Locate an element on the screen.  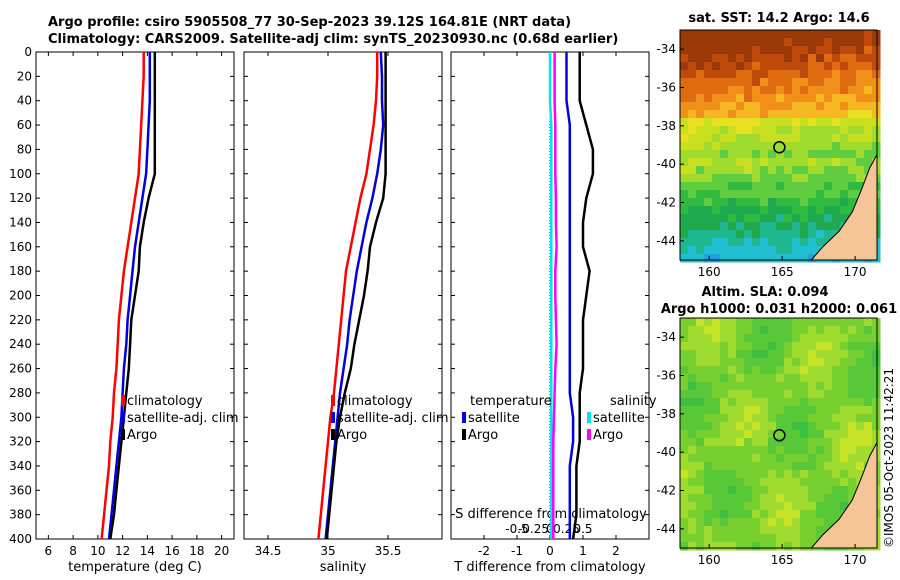
map-y-tick-label: -38 is located at coordinates (666, 126).